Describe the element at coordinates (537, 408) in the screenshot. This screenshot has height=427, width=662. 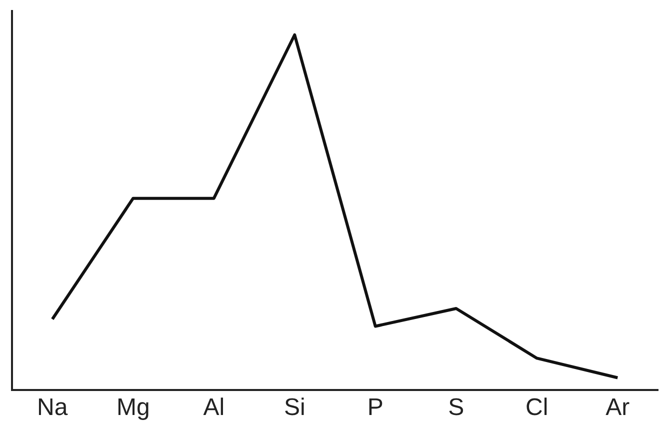
I see `x-tick-label: Cl` at that location.